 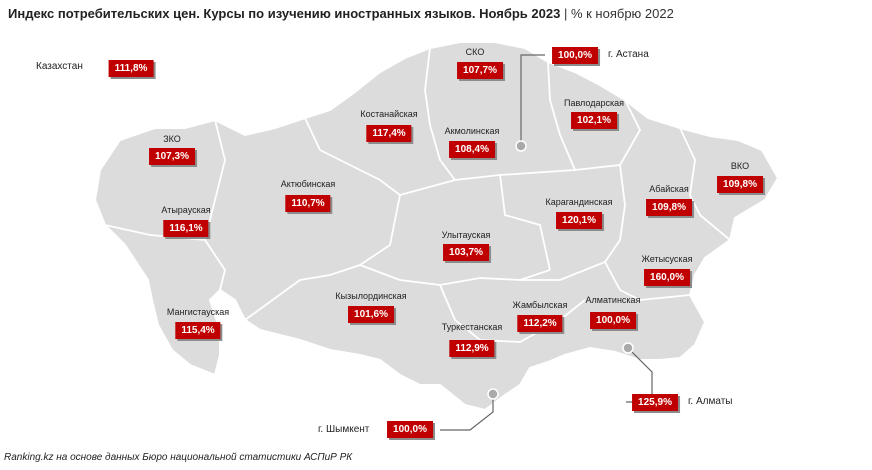 I want to click on region-name: Жамбылская, so click(x=540, y=305).